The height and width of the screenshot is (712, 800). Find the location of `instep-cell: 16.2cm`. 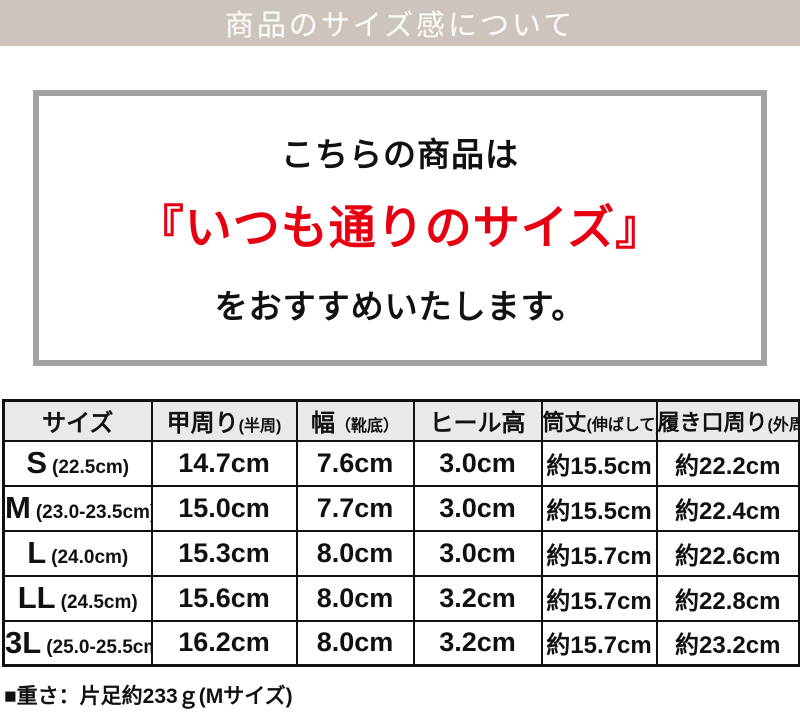

instep-cell: 16.2cm is located at coordinates (224, 643).